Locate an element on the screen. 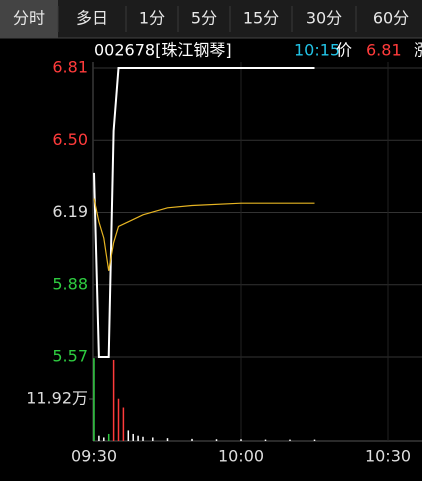 The width and height of the screenshot is (422, 481). tab: 多日 is located at coordinates (92, 18).